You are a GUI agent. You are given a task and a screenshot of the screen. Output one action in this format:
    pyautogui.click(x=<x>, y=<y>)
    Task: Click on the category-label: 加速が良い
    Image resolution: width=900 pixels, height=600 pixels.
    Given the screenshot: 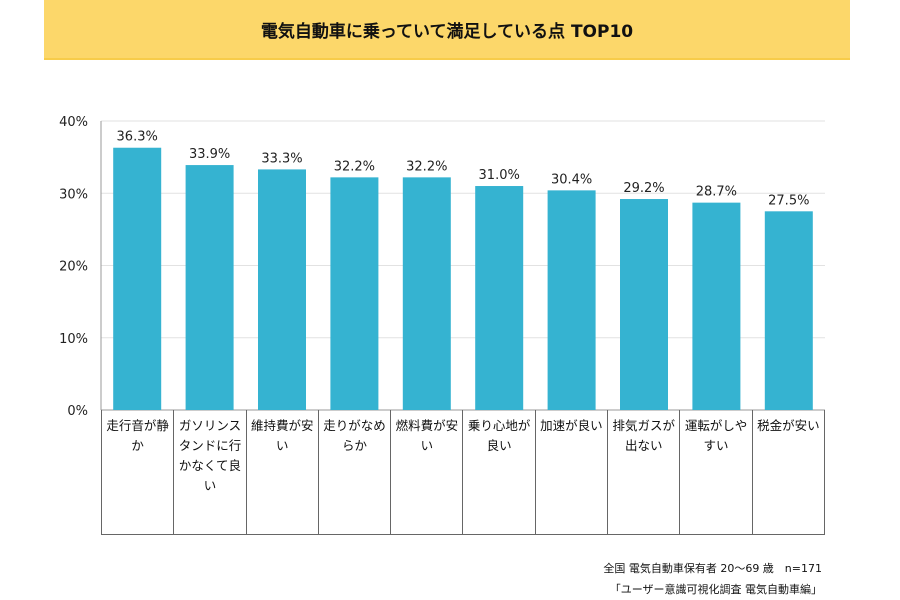 What is the action you would take?
    pyautogui.click(x=572, y=472)
    